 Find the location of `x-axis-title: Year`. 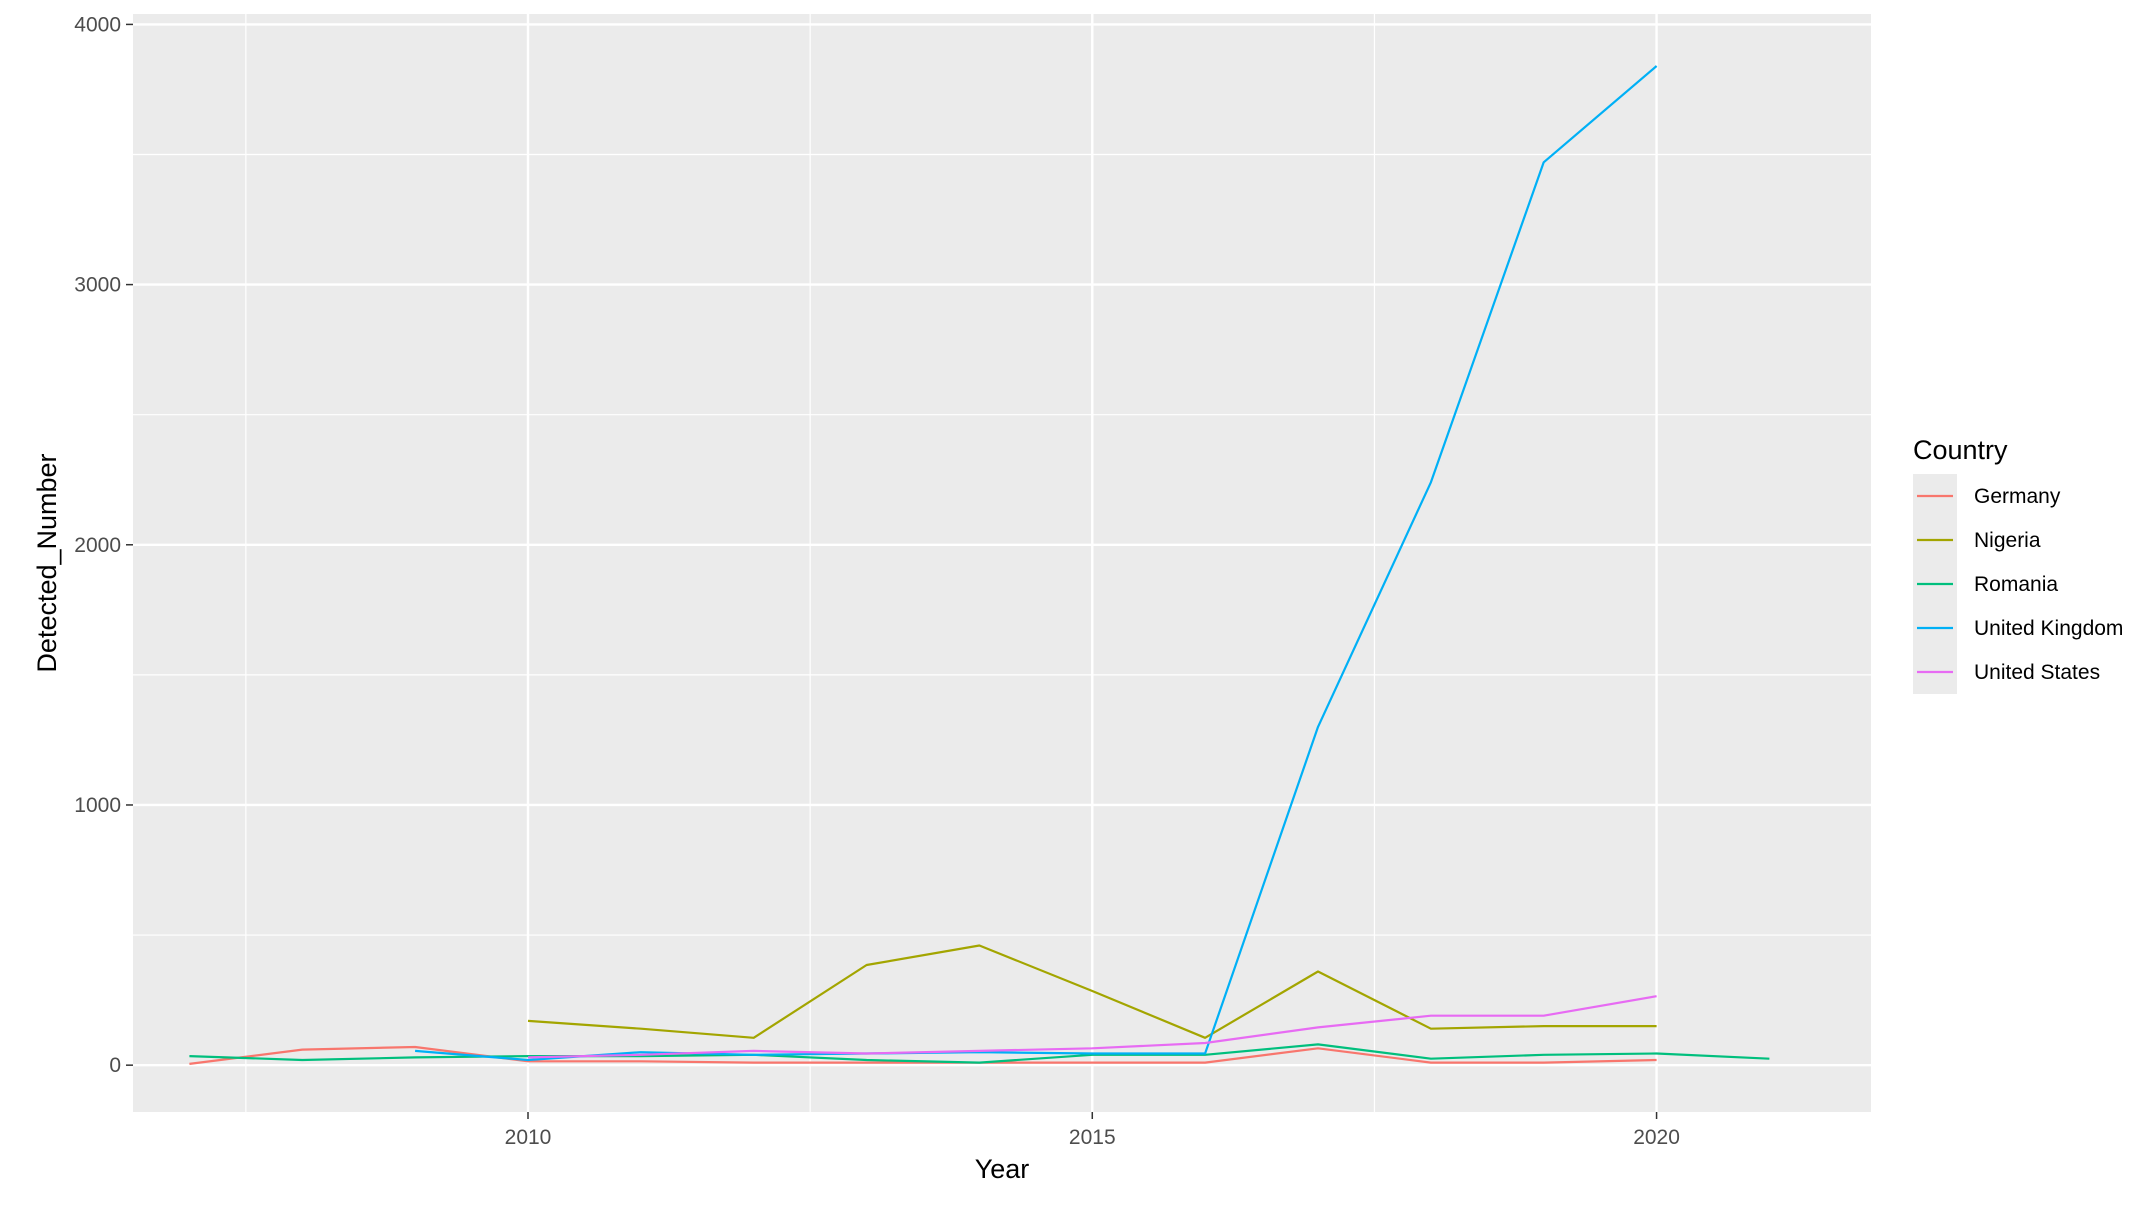

x-axis-title: Year is located at coordinates (1002, 1169).